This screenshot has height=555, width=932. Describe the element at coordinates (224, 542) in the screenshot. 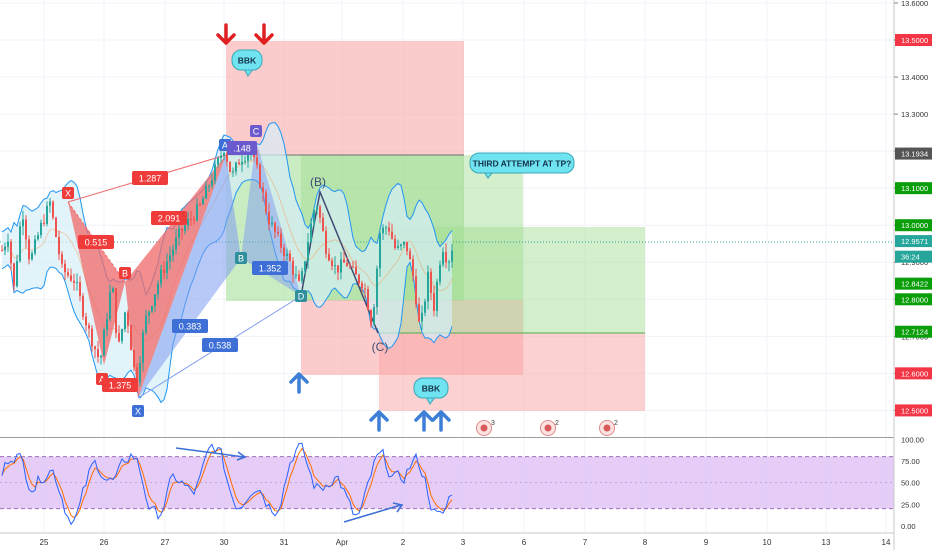

I see `time-tick-label: 30` at that location.